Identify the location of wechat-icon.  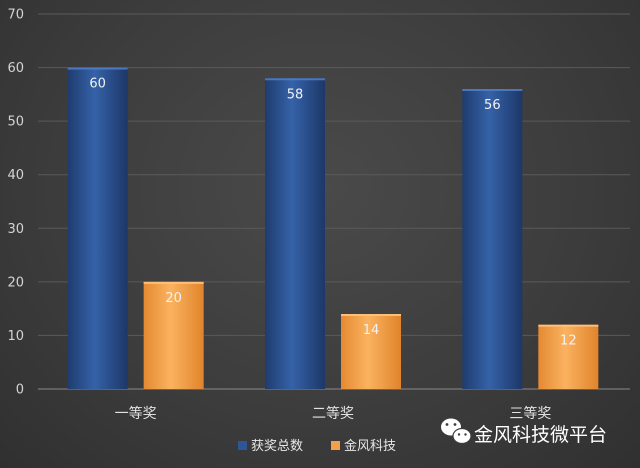
(456, 431).